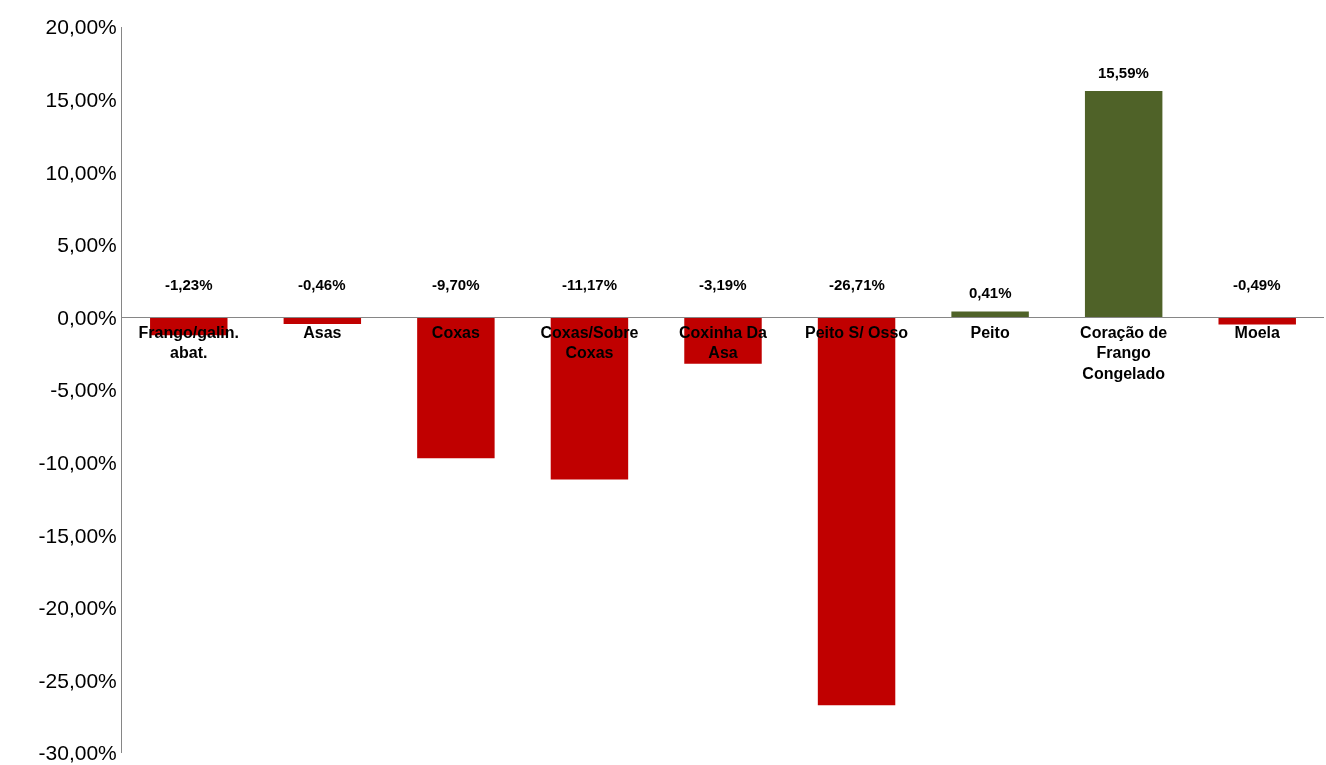  I want to click on y-tick-label: -20,00%, so click(77, 608).